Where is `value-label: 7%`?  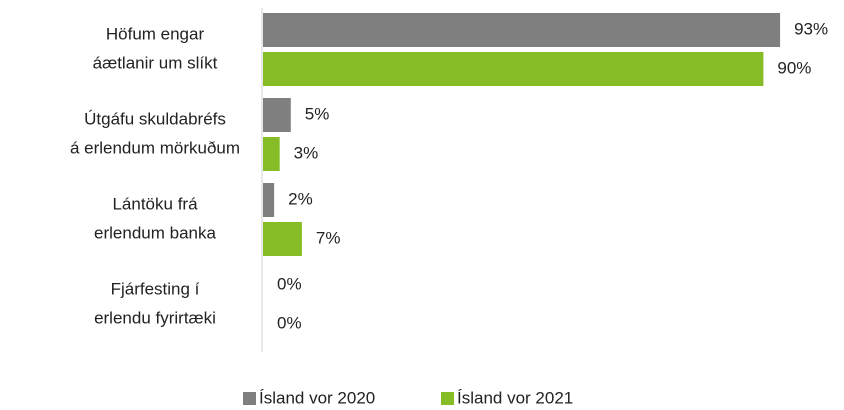
value-label: 7% is located at coordinates (328, 237).